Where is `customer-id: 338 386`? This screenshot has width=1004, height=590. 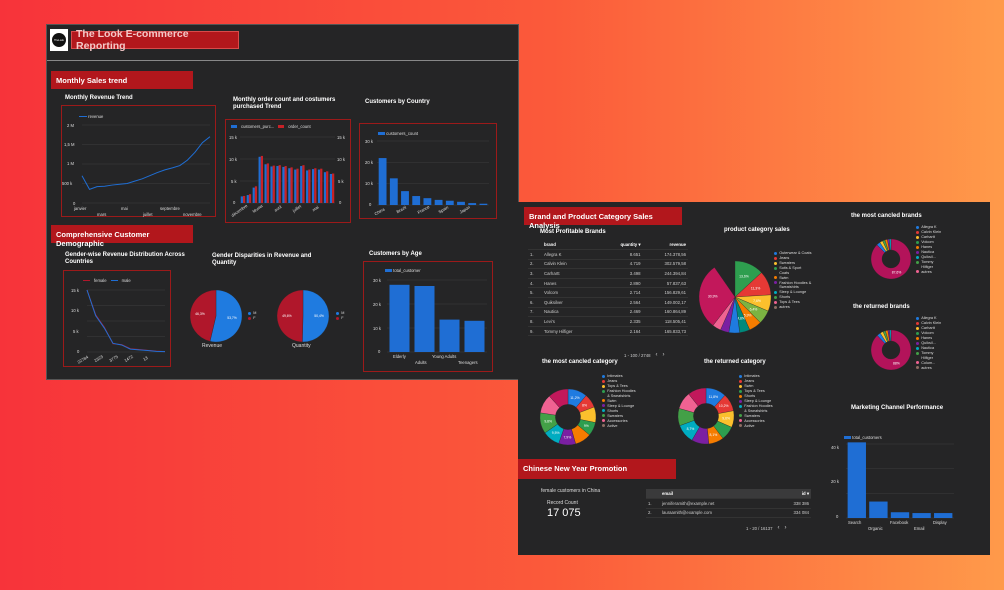
customer-id: 338 386 is located at coordinates (791, 503).